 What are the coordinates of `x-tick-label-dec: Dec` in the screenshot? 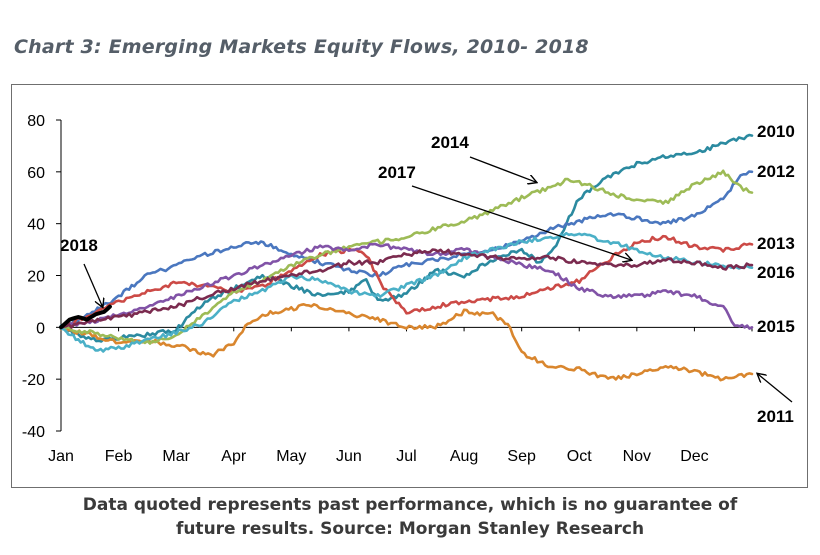 It's located at (694, 456).